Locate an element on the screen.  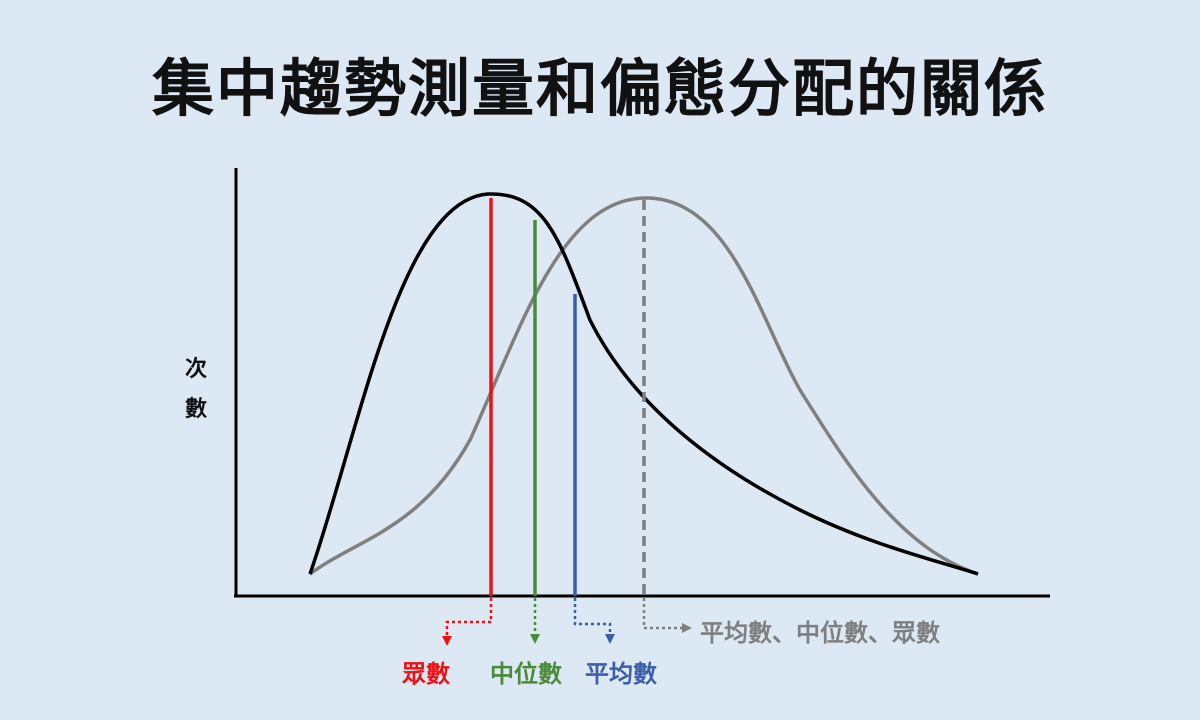
mean-connector is located at coordinates (592, 617).